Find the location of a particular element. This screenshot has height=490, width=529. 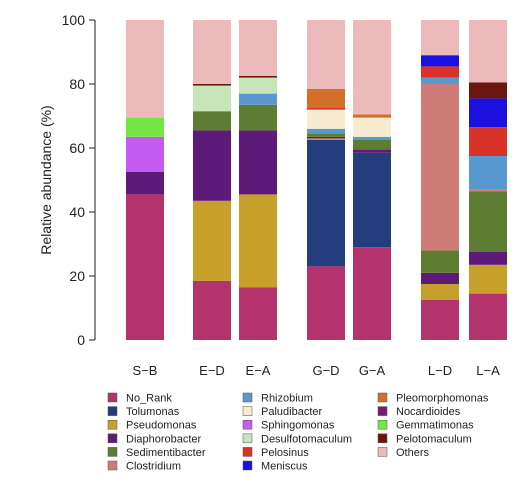

legend-label: Pelosinus is located at coordinates (285, 453).